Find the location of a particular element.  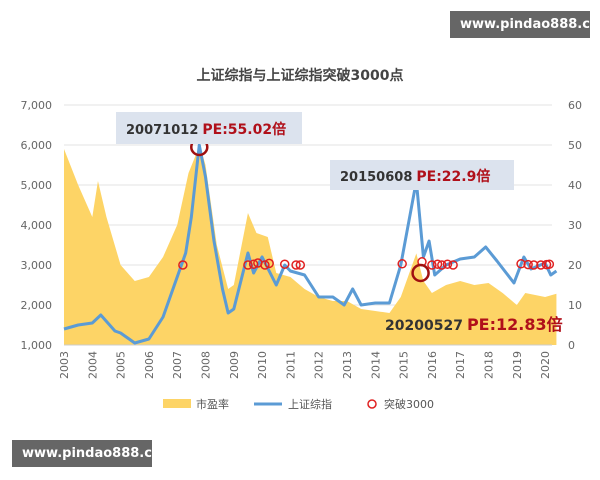

annotation-2007: 20071012 PE:55.02倍 is located at coordinates (209, 128).